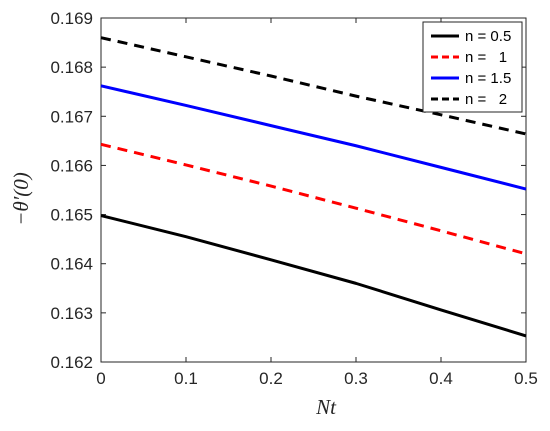 This screenshot has width=550, height=431. I want to click on x-axis-label: Nt, so click(326, 407).